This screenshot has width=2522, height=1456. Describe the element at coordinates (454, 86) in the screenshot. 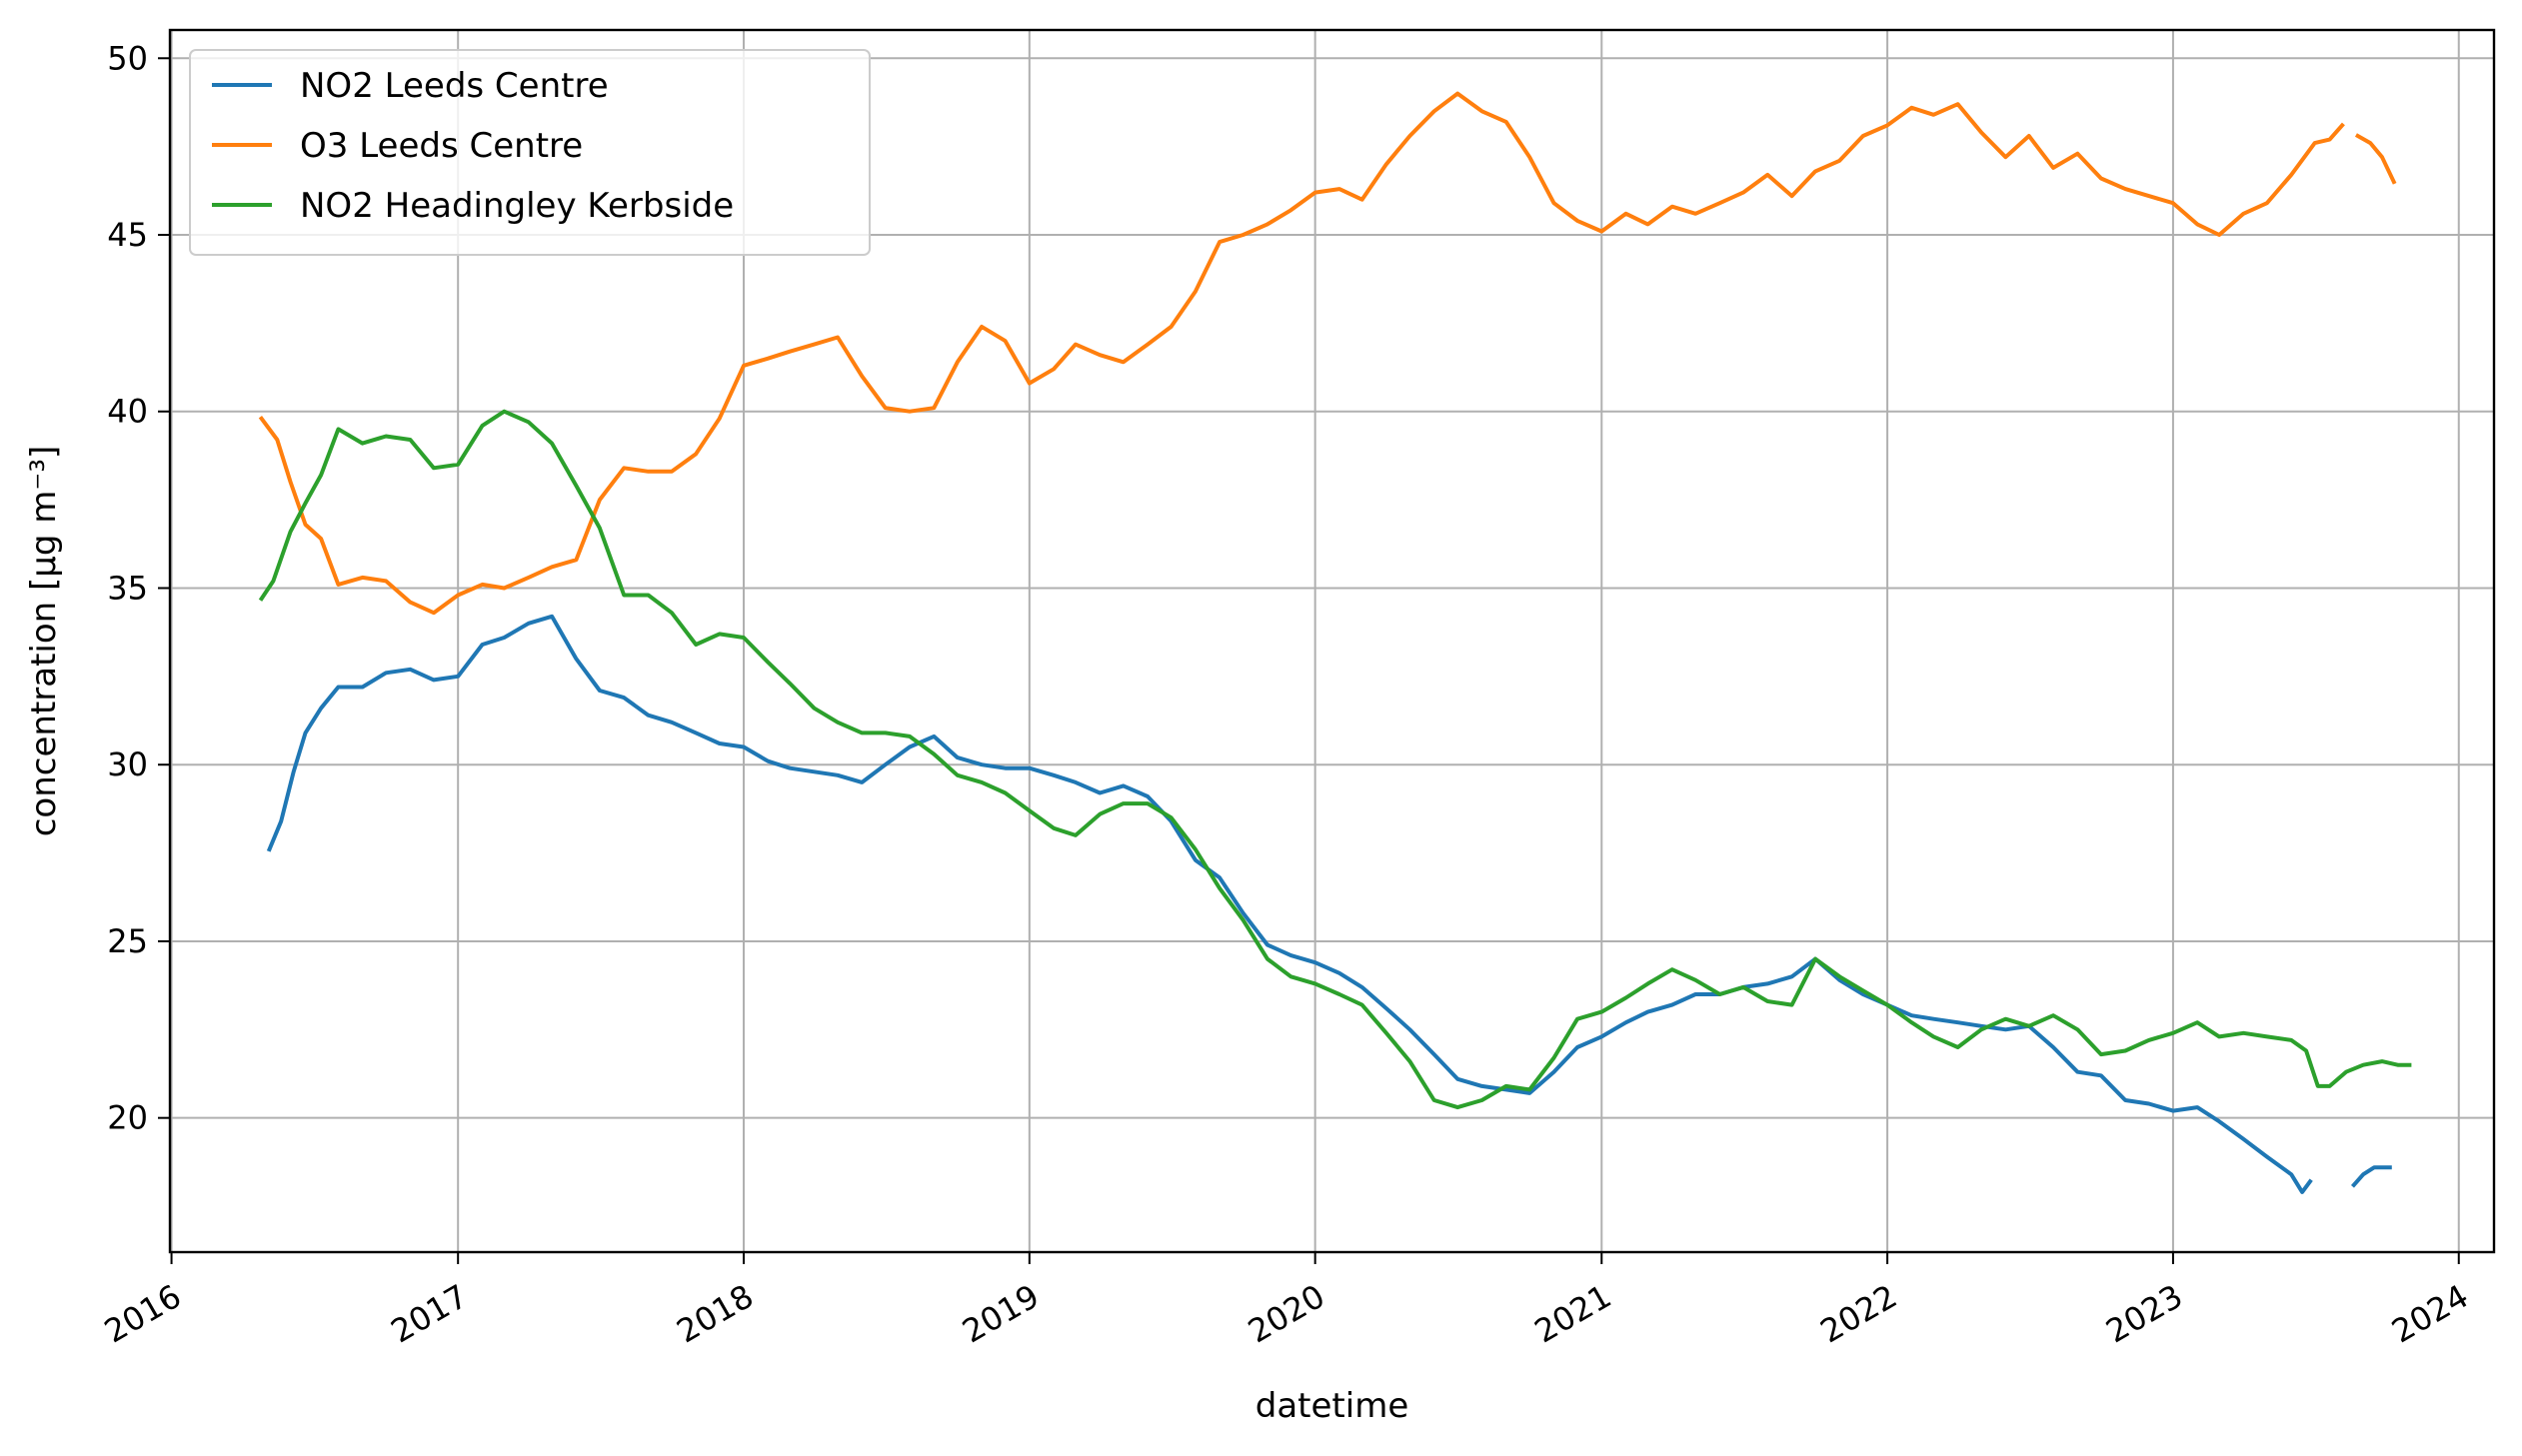

I see `legend-label: NO2 Leeds Centre` at that location.